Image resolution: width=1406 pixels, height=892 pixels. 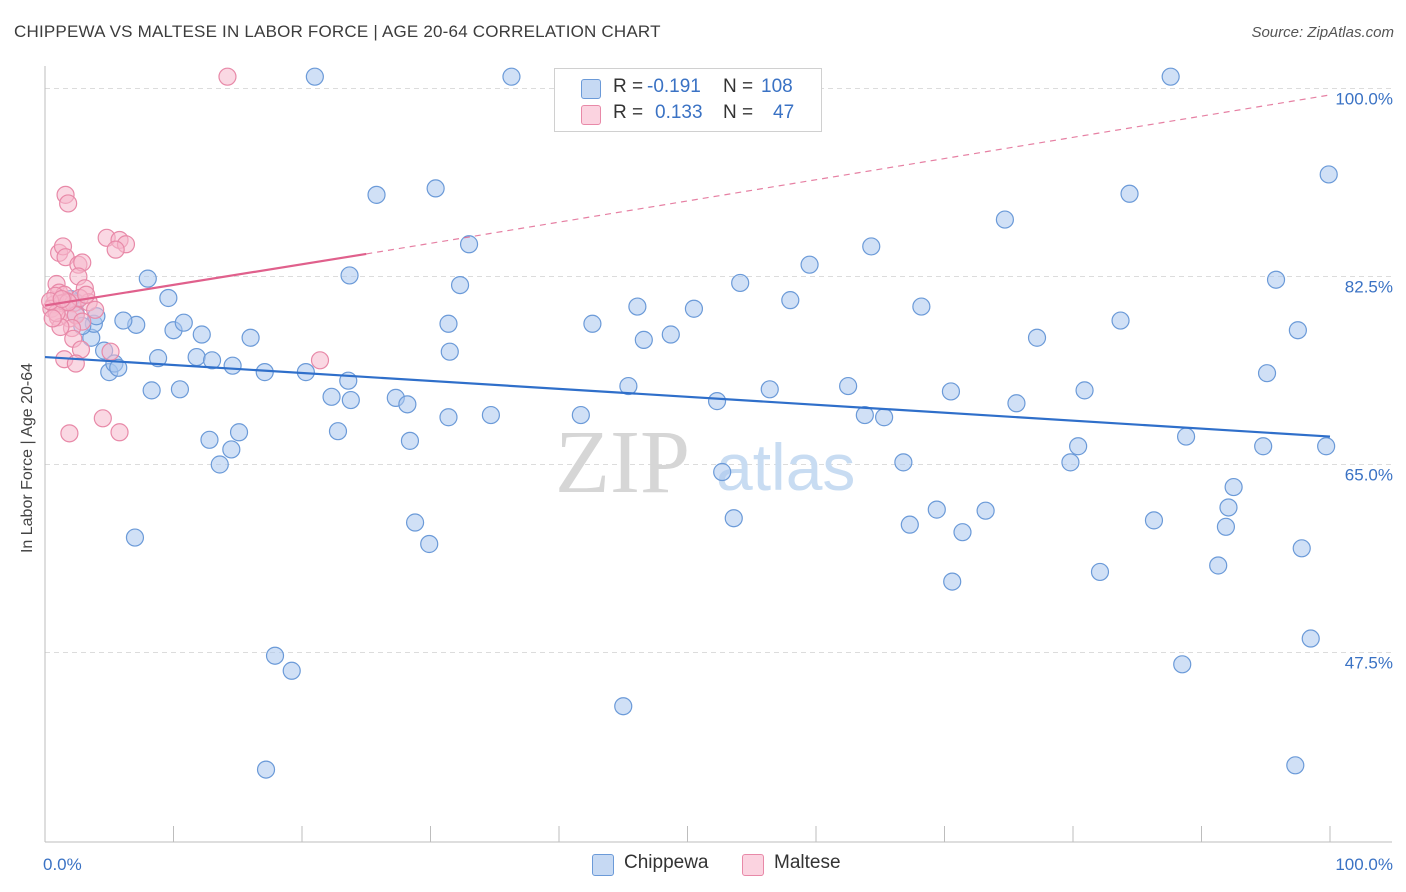 What do you see at coordinates (1364, 864) in the screenshot?
I see `x-tick-label: 100.0%` at bounding box center [1364, 864].